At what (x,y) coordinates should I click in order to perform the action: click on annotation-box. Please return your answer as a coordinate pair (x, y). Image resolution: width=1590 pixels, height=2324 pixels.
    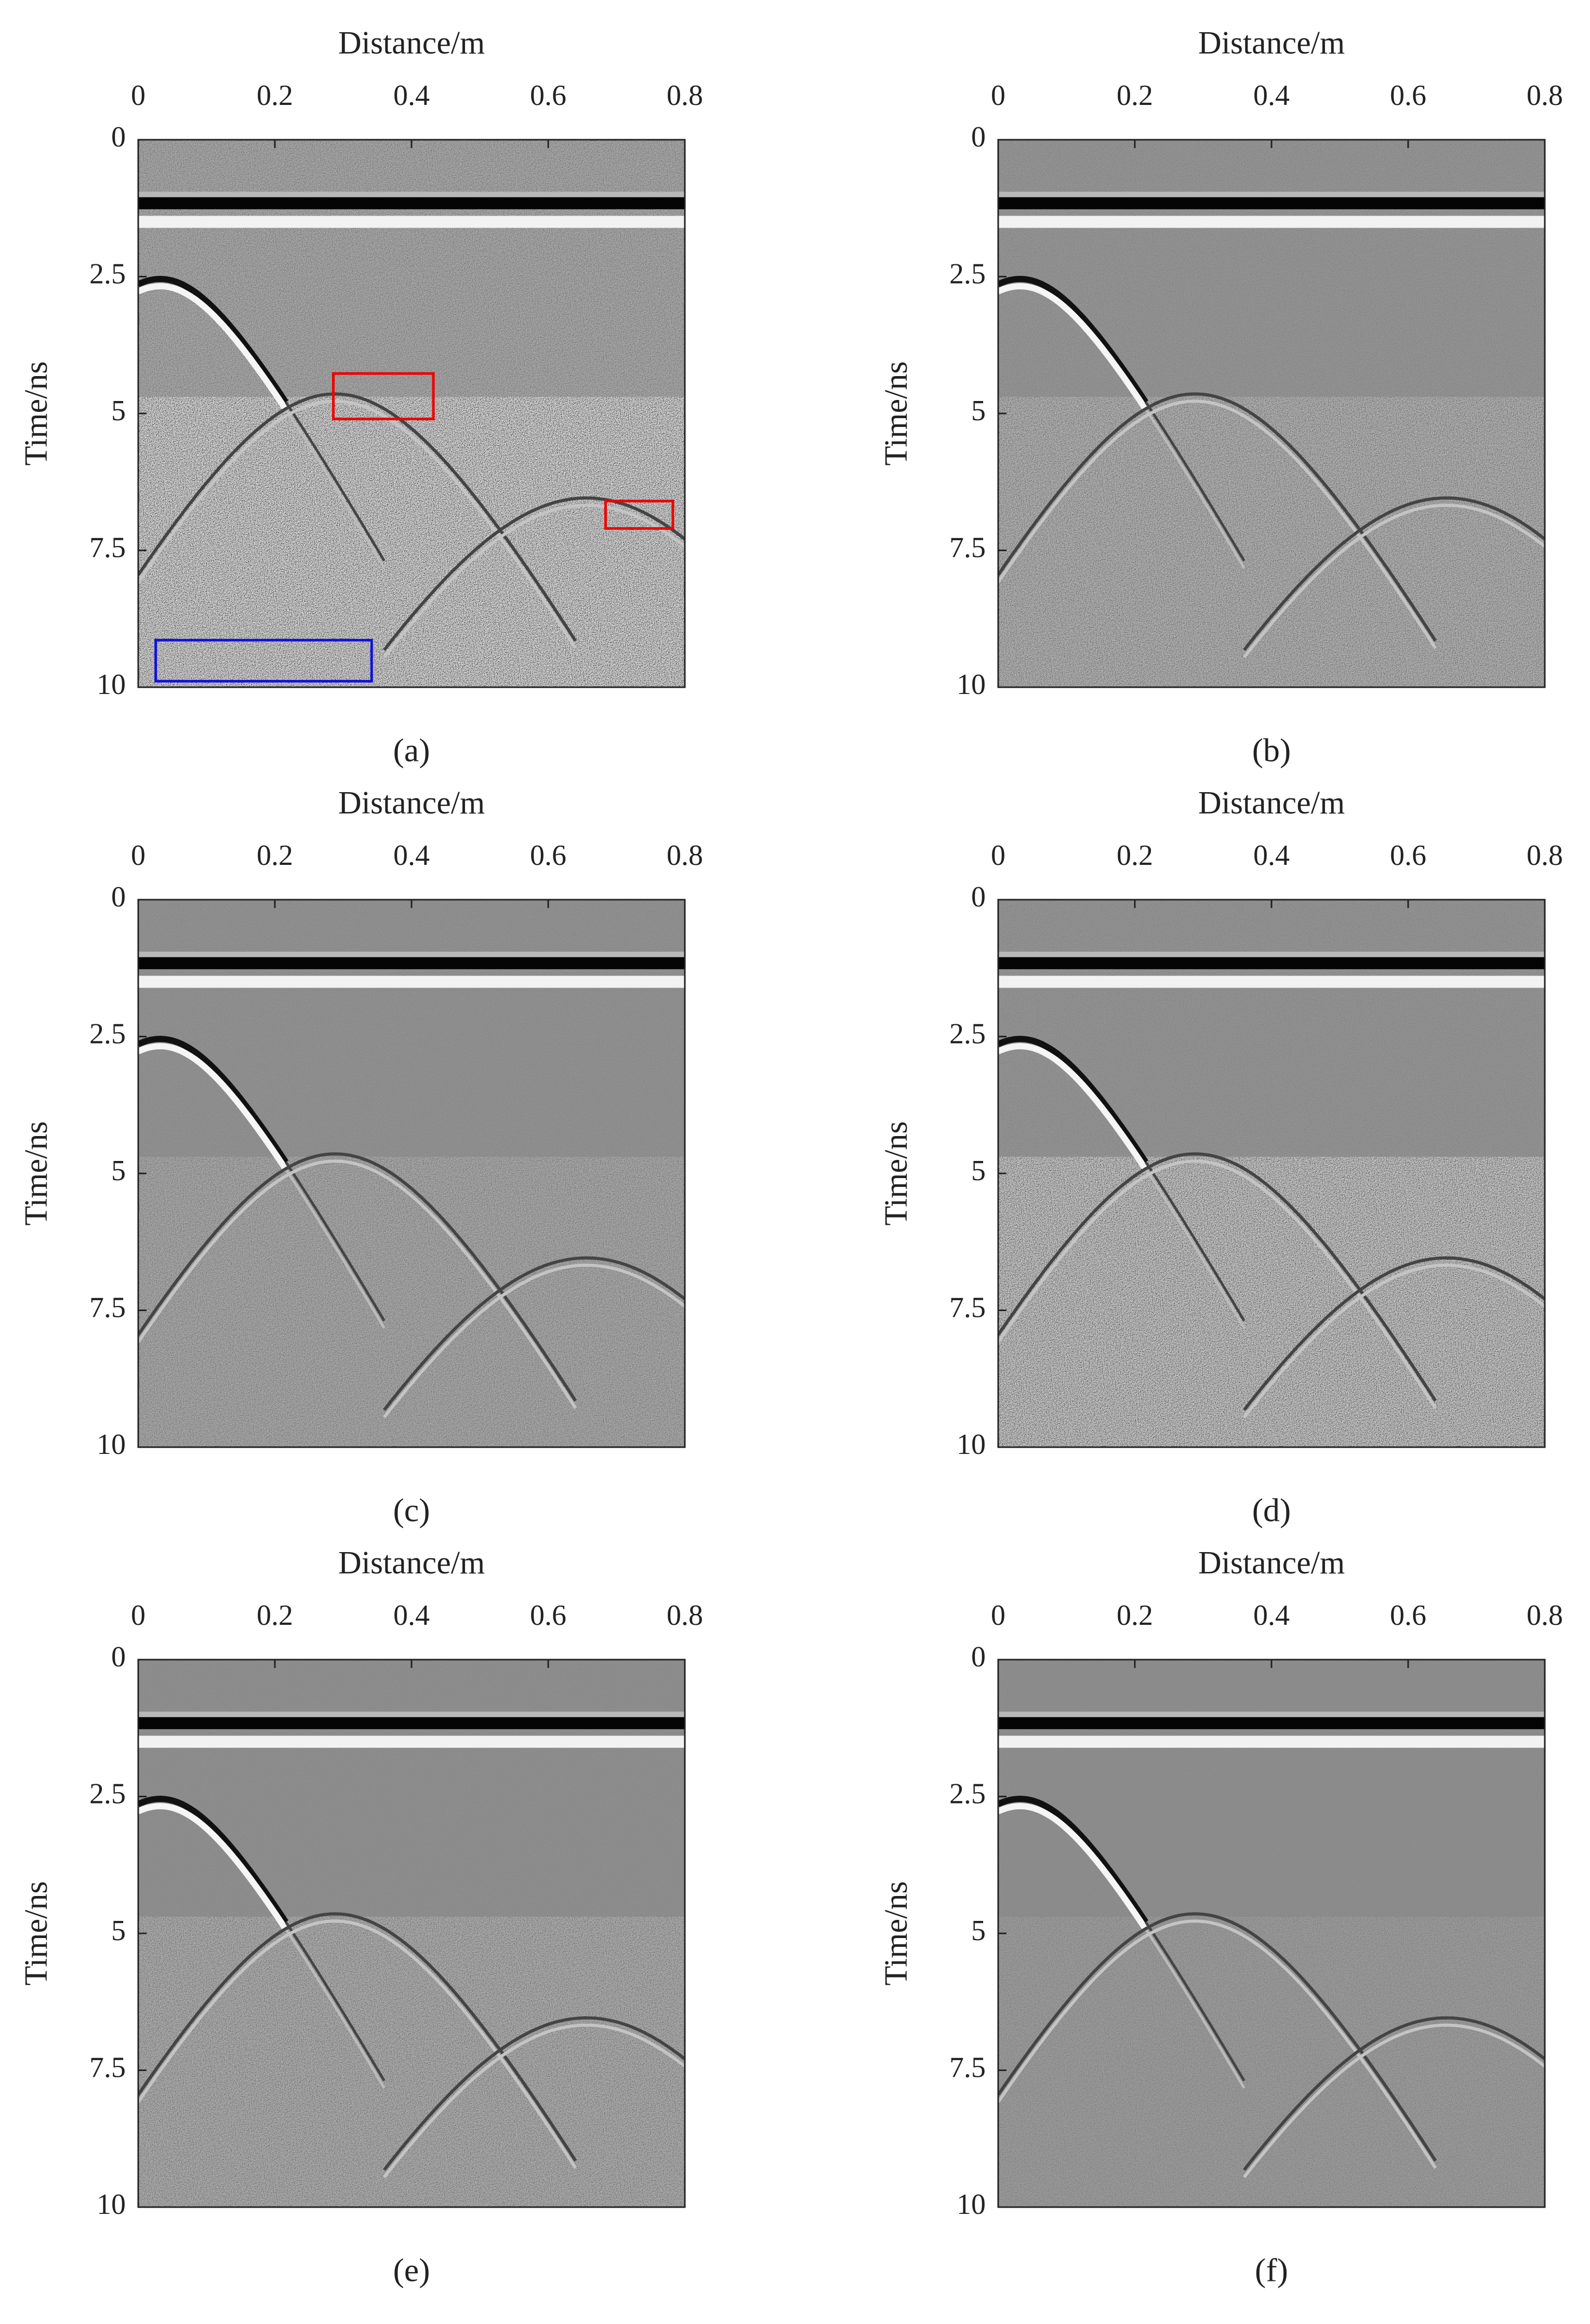
    Looking at the image, I should click on (639, 515).